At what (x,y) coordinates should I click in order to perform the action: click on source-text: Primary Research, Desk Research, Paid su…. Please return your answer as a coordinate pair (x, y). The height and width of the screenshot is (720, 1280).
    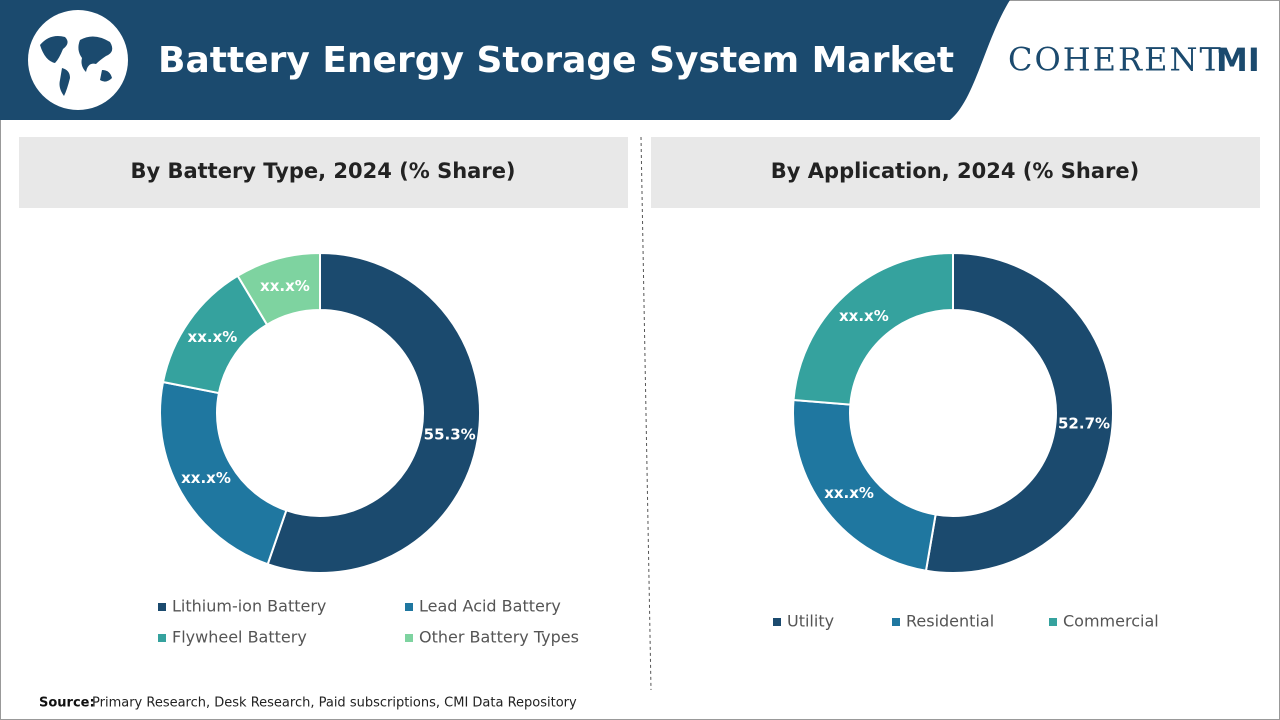
    Looking at the image, I should click on (334, 703).